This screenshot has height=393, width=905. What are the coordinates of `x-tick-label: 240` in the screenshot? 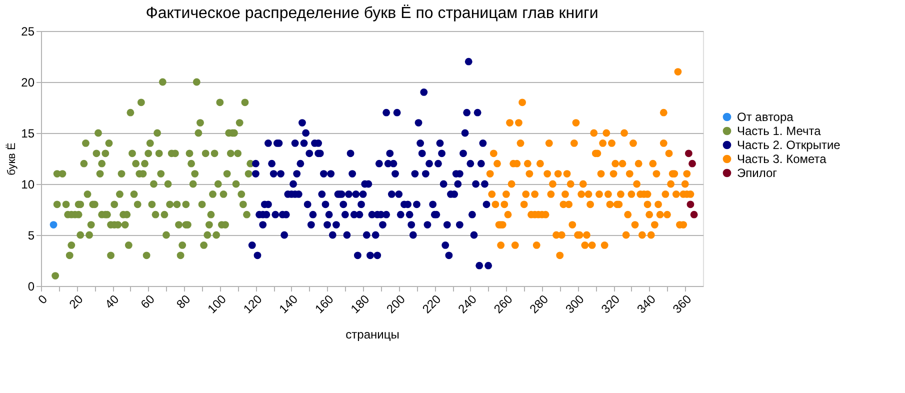 It's located at (467, 304).